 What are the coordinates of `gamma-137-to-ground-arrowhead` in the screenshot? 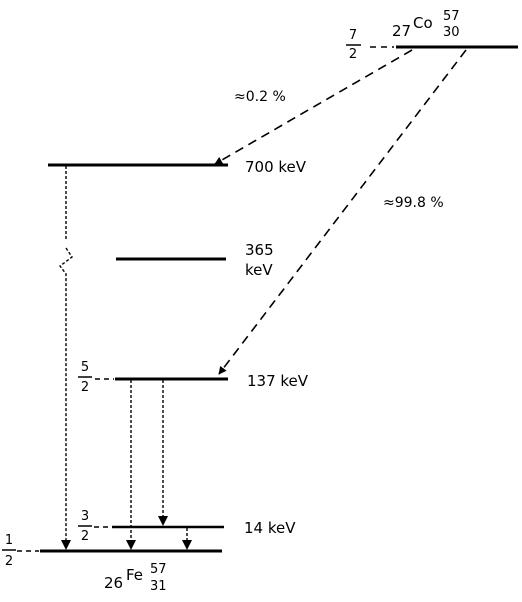 It's located at (131, 545).